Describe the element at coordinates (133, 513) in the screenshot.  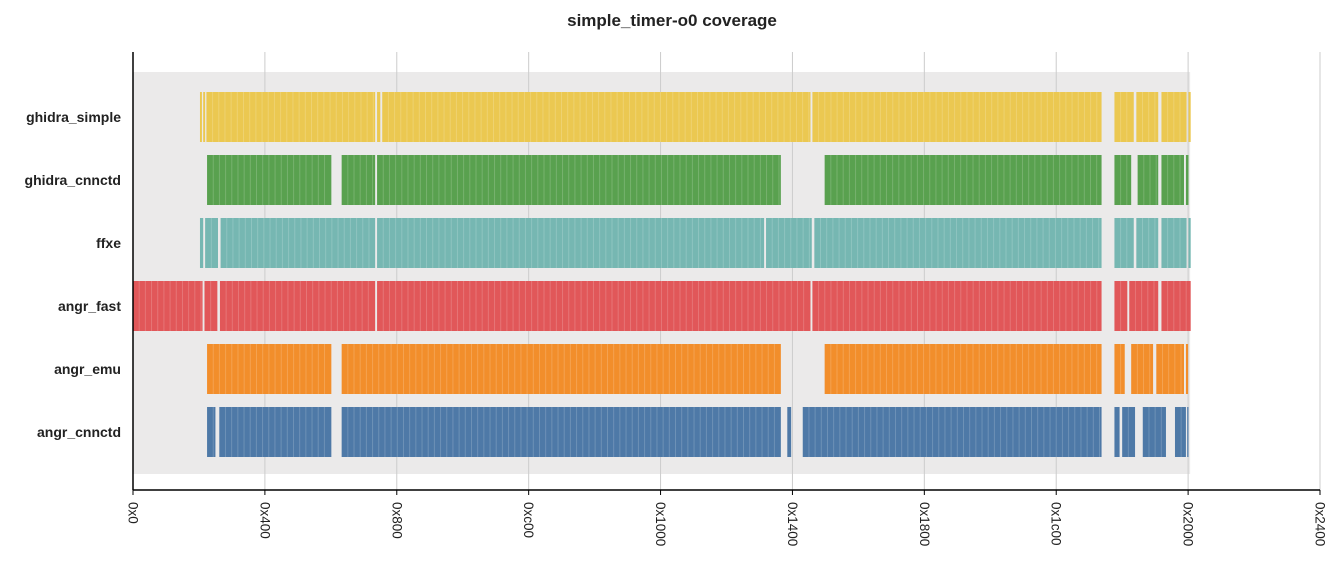
I see `x-tick-label: 0x0` at that location.